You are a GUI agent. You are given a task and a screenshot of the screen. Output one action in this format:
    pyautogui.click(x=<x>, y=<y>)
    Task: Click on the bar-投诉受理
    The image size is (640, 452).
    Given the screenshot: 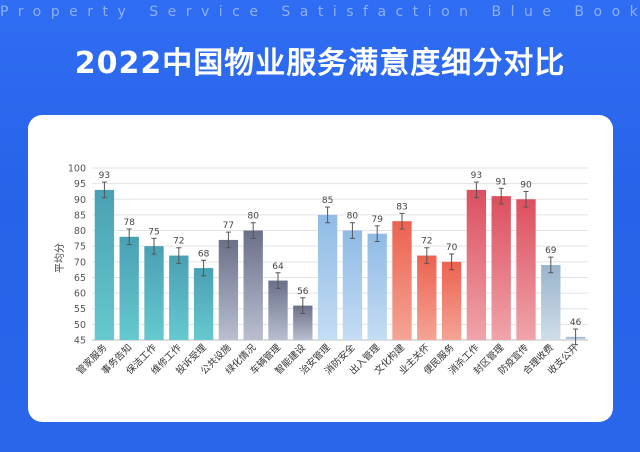 What is the action you would take?
    pyautogui.click(x=203, y=304)
    